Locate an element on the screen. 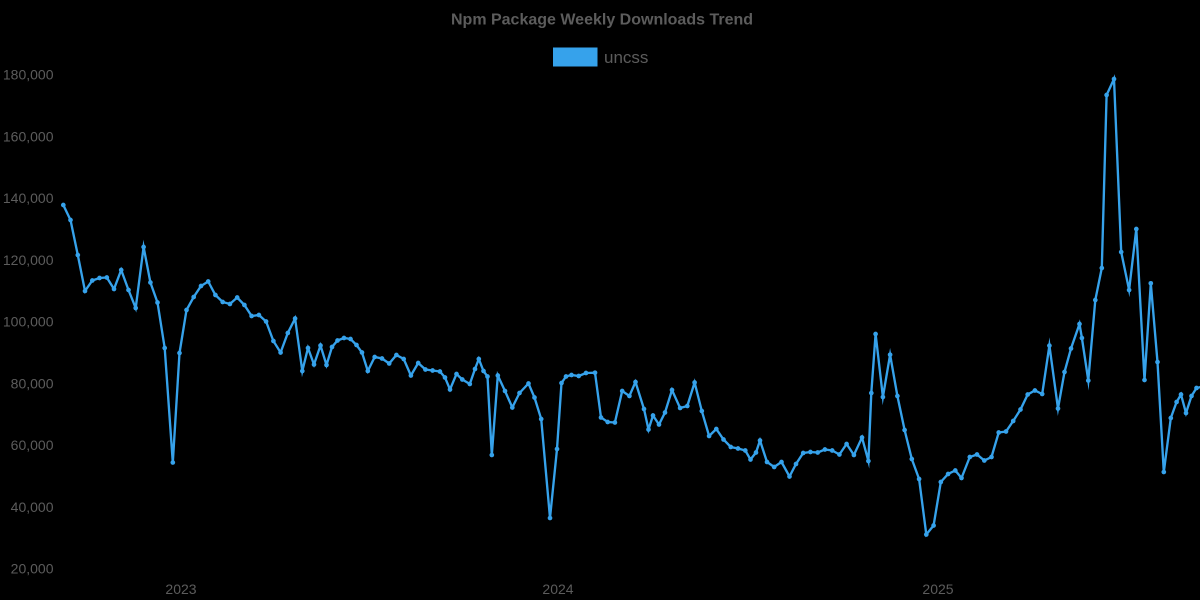 The width and height of the screenshot is (1200, 600). svg-text: 2024 is located at coordinates (557, 589).